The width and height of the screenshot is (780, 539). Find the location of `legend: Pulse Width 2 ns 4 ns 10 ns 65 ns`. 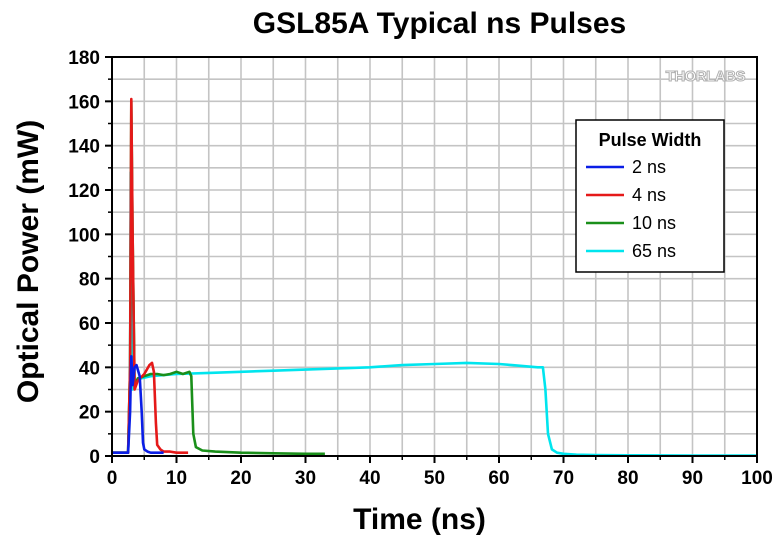

legend: Pulse Width 2 ns 4 ns 10 ns 65 ns is located at coordinates (650, 196).